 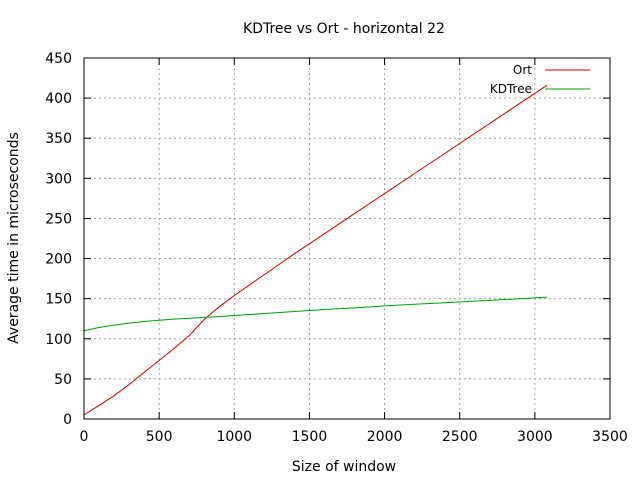 What do you see at coordinates (58, 179) in the screenshot?
I see `y-tick-label: 300` at bounding box center [58, 179].